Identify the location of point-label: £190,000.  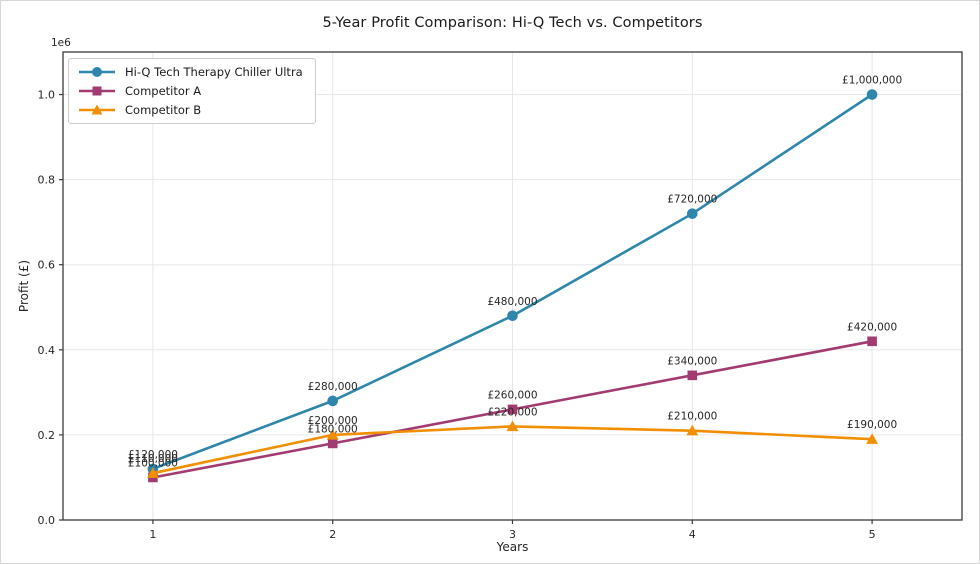
(872, 425).